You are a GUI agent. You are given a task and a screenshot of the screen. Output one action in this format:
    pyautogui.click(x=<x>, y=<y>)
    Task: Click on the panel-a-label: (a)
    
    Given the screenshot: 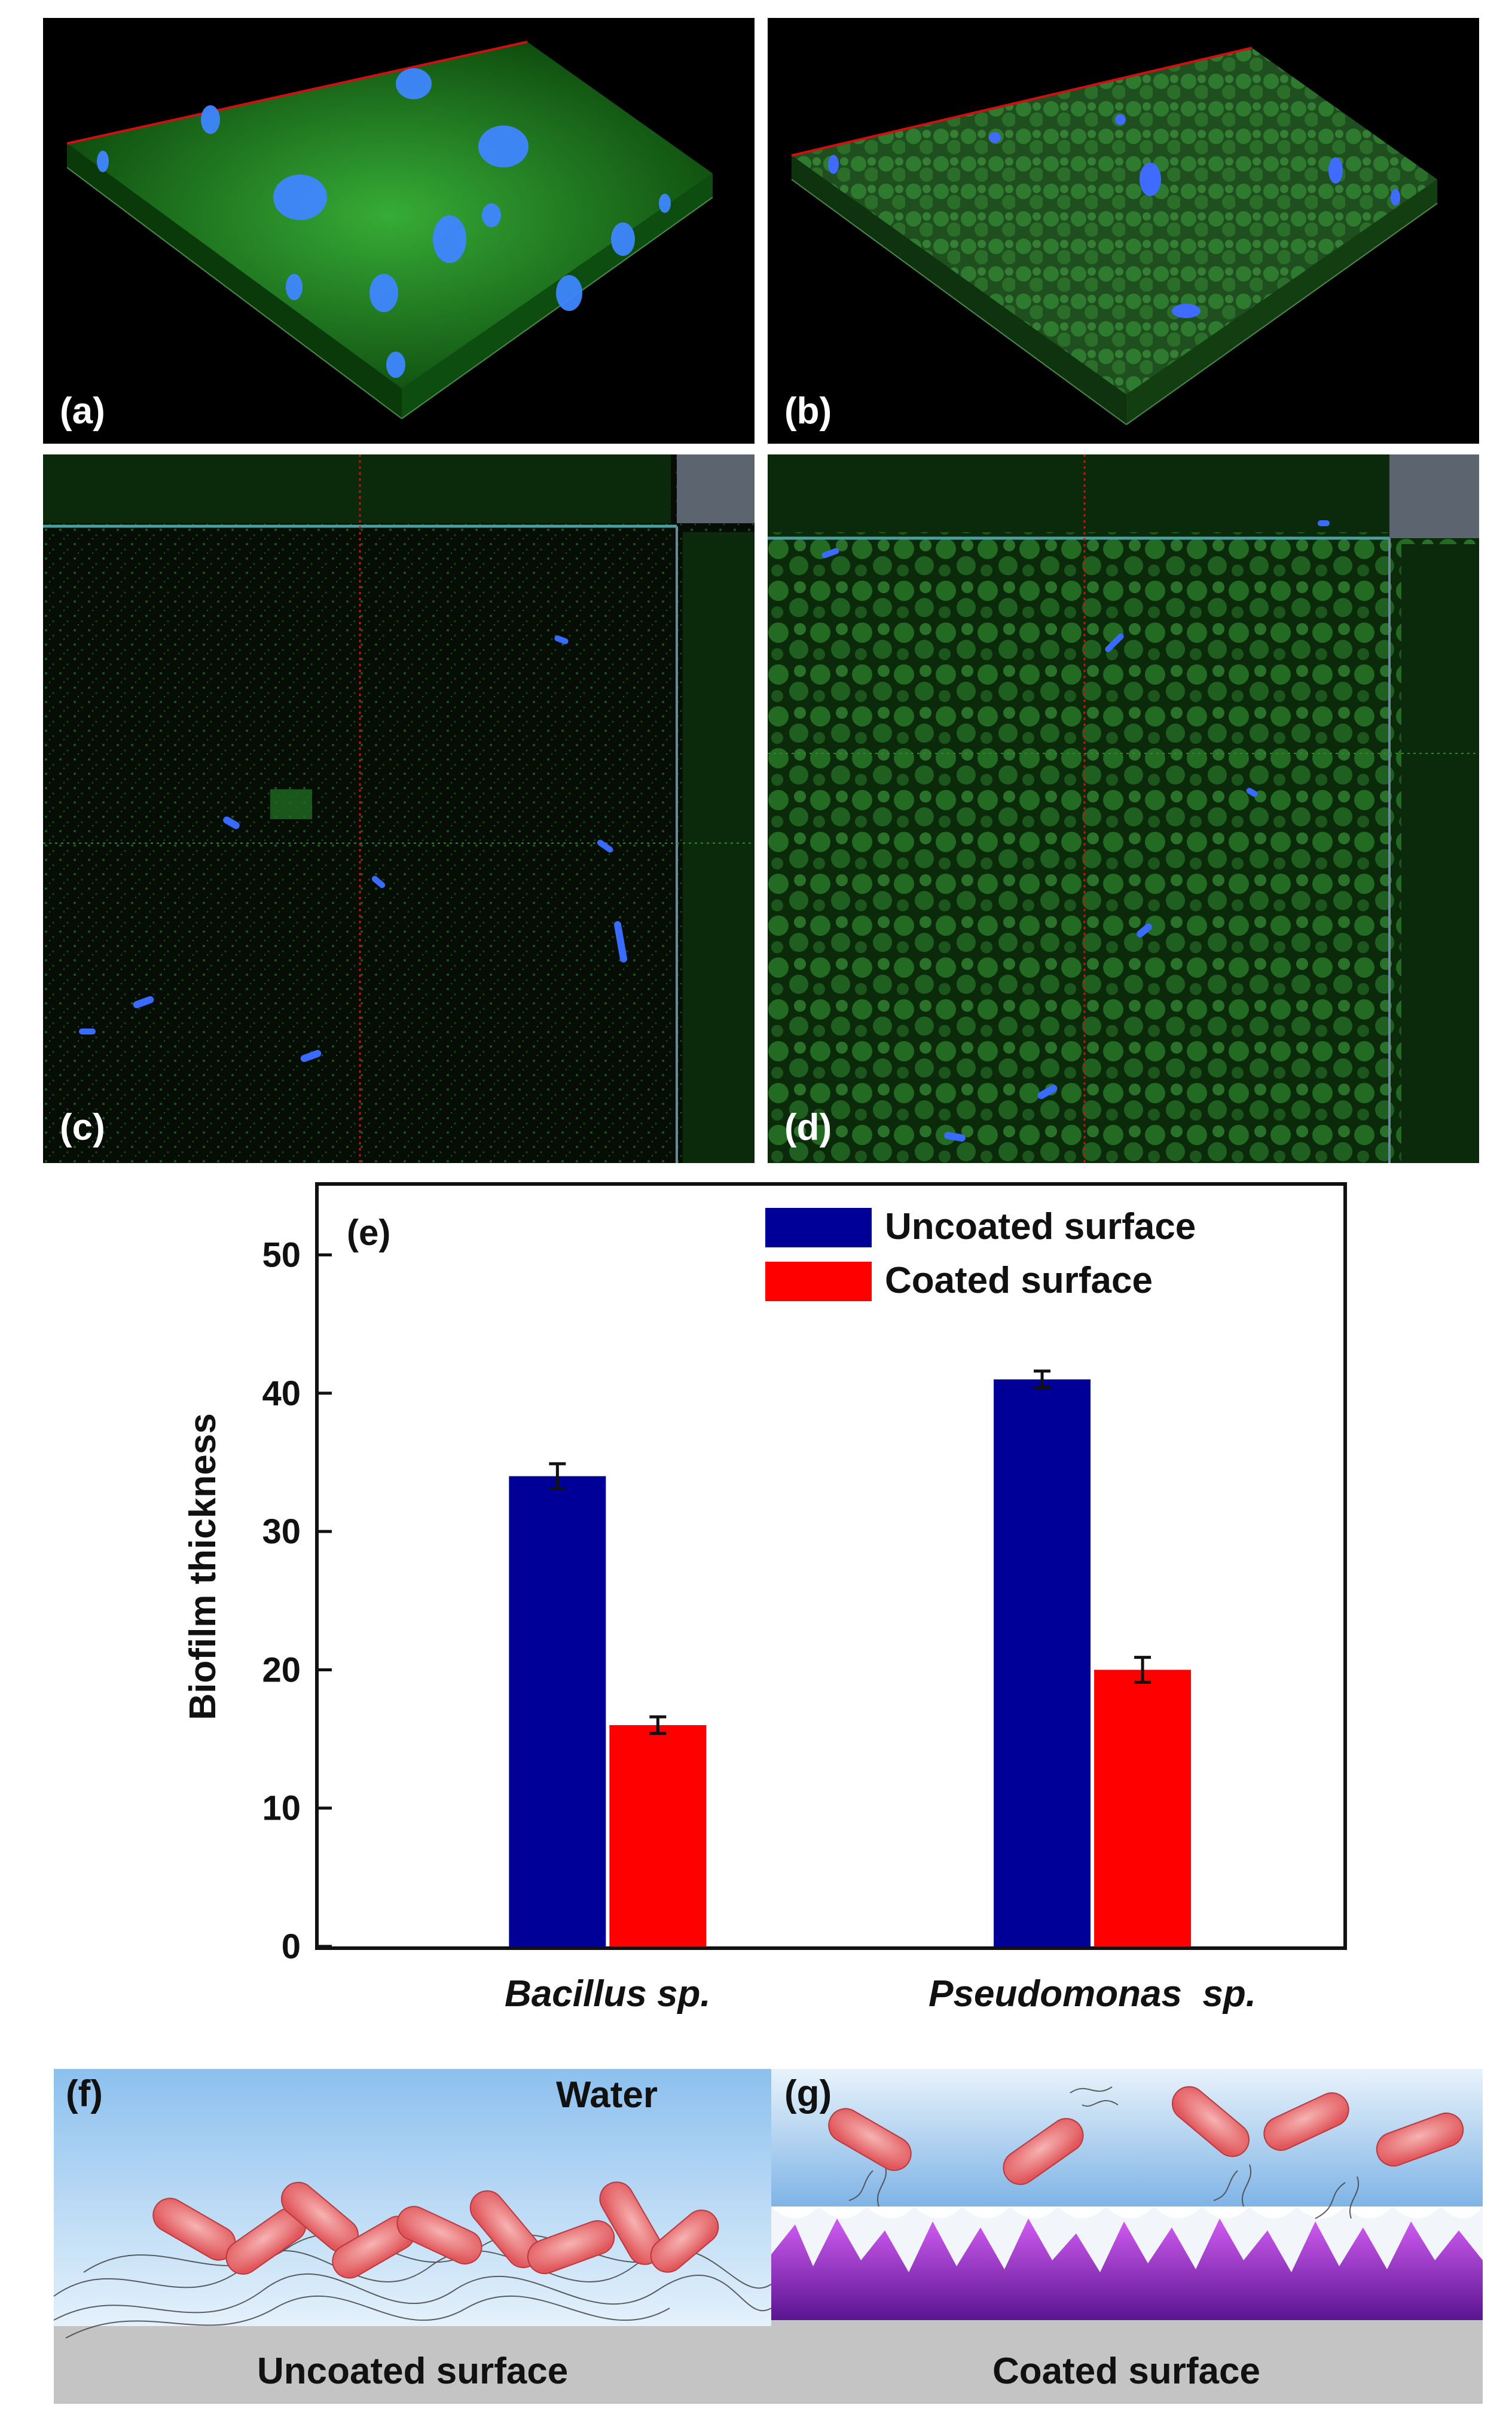 What is the action you would take?
    pyautogui.click(x=82, y=411)
    